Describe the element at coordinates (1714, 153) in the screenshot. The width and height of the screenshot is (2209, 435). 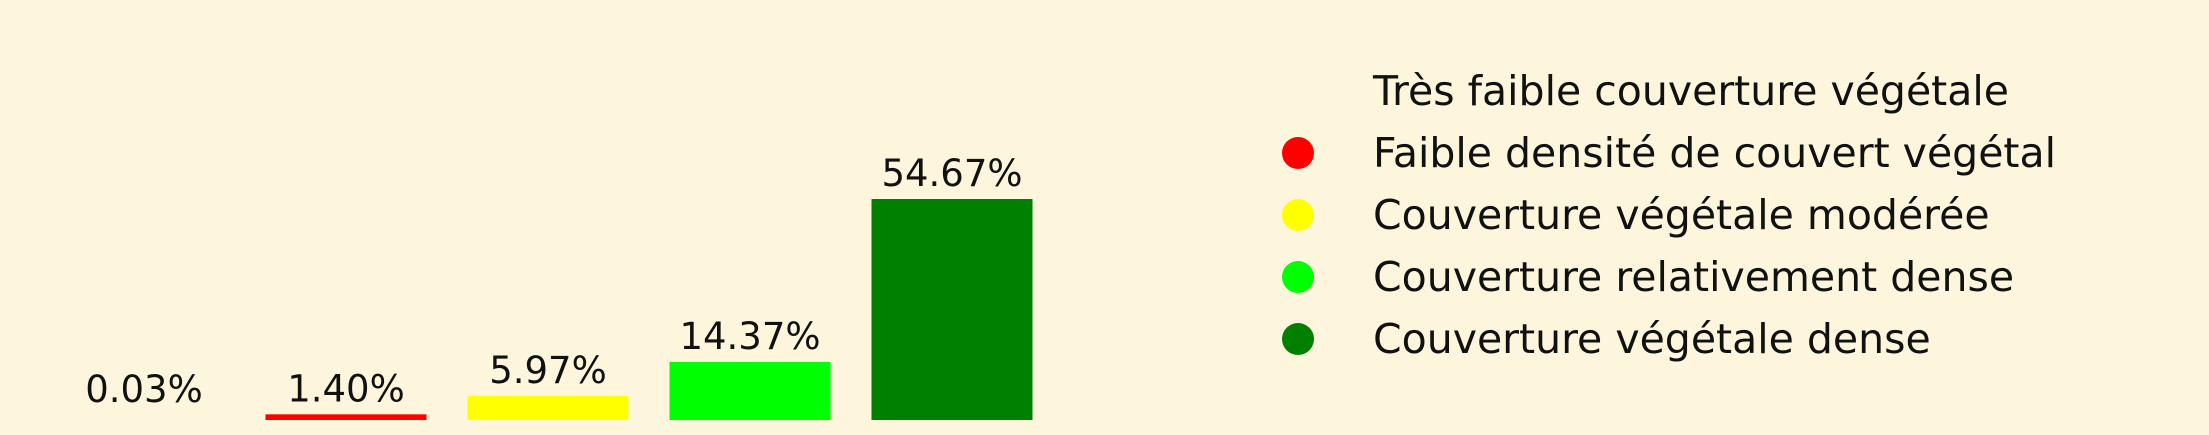
I see `legend-label-2: Faible densité de couvert végétal` at that location.